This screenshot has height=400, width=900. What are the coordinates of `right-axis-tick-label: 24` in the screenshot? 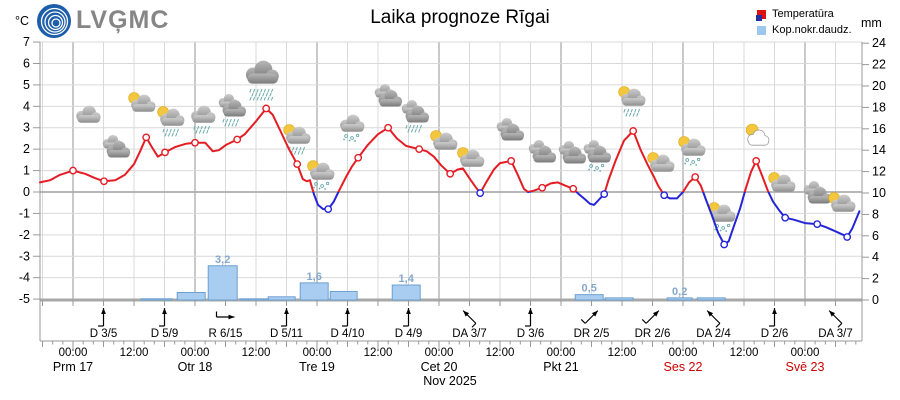 It's located at (879, 43).